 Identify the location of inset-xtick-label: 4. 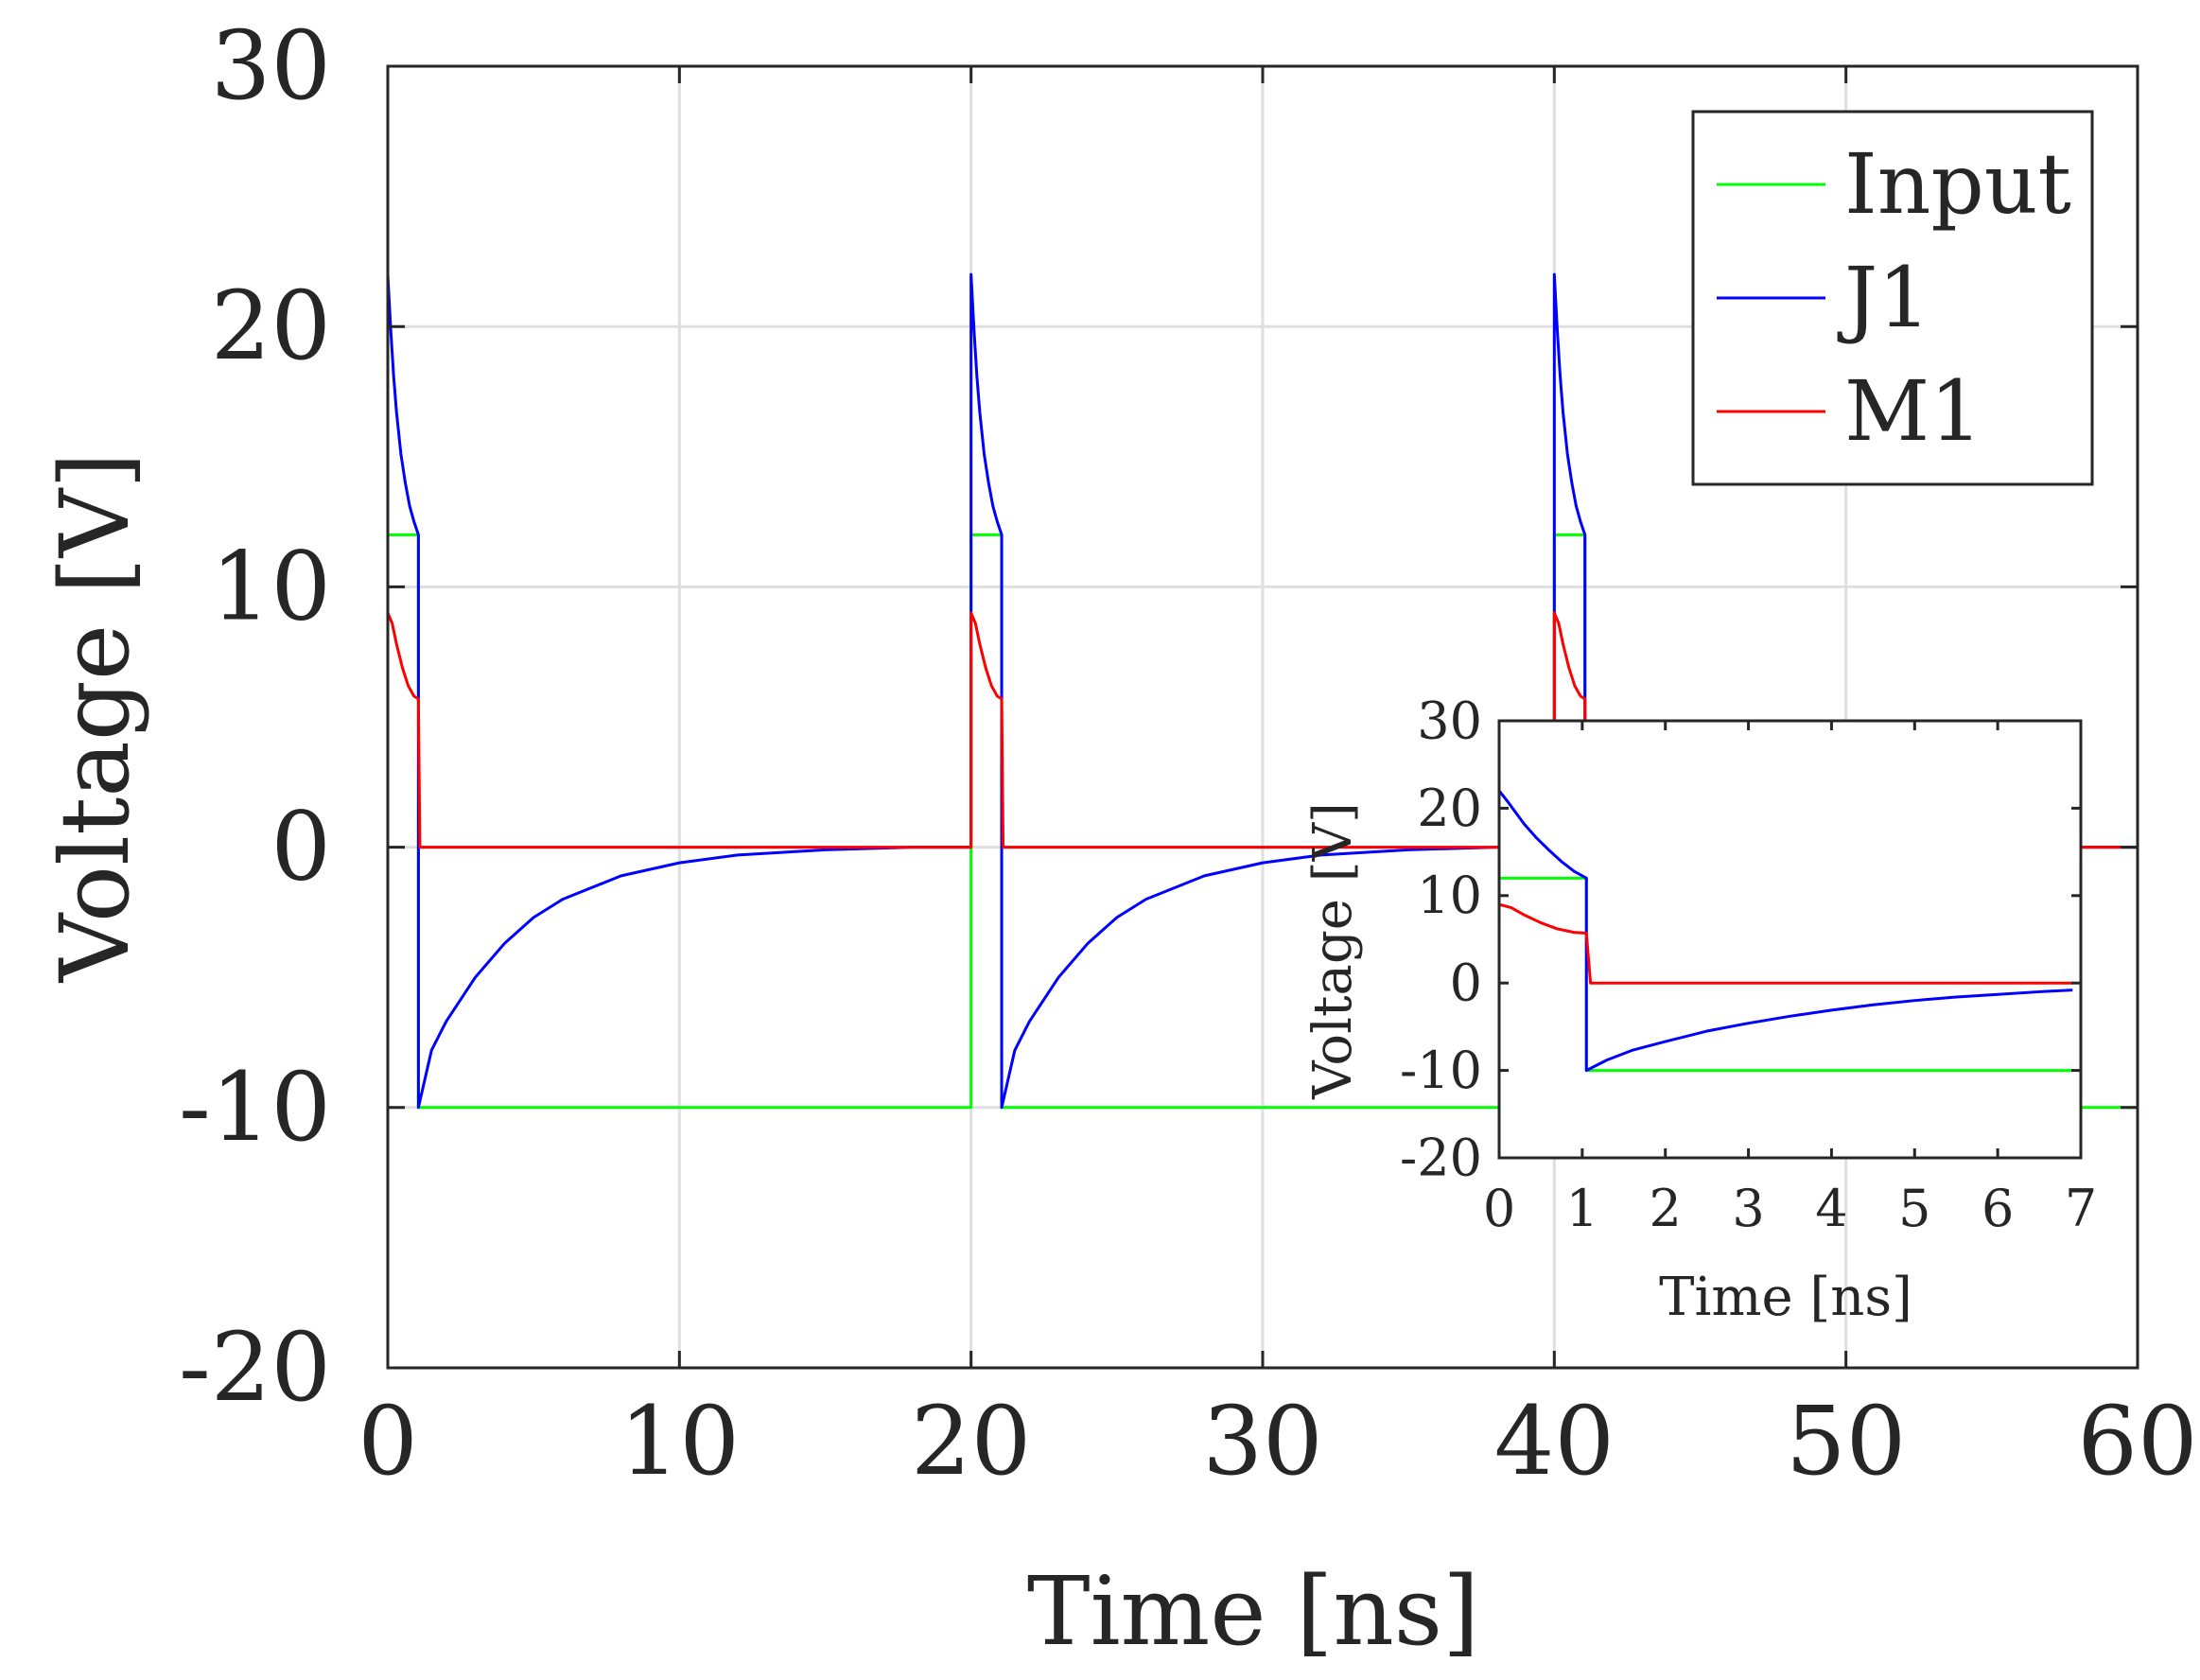
(1831, 1208).